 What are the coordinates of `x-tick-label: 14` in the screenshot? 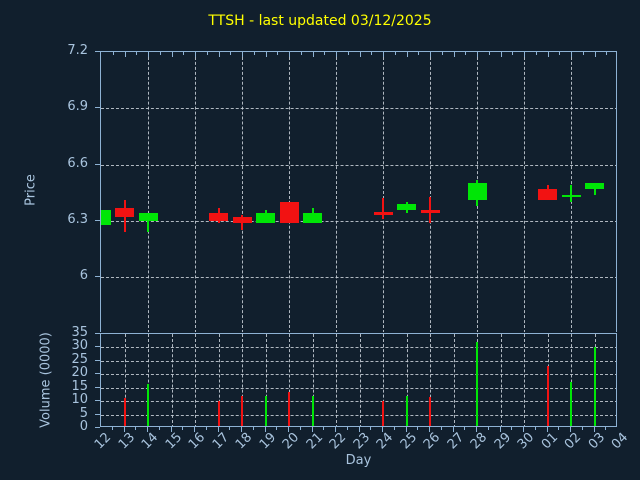 It's located at (150, 441).